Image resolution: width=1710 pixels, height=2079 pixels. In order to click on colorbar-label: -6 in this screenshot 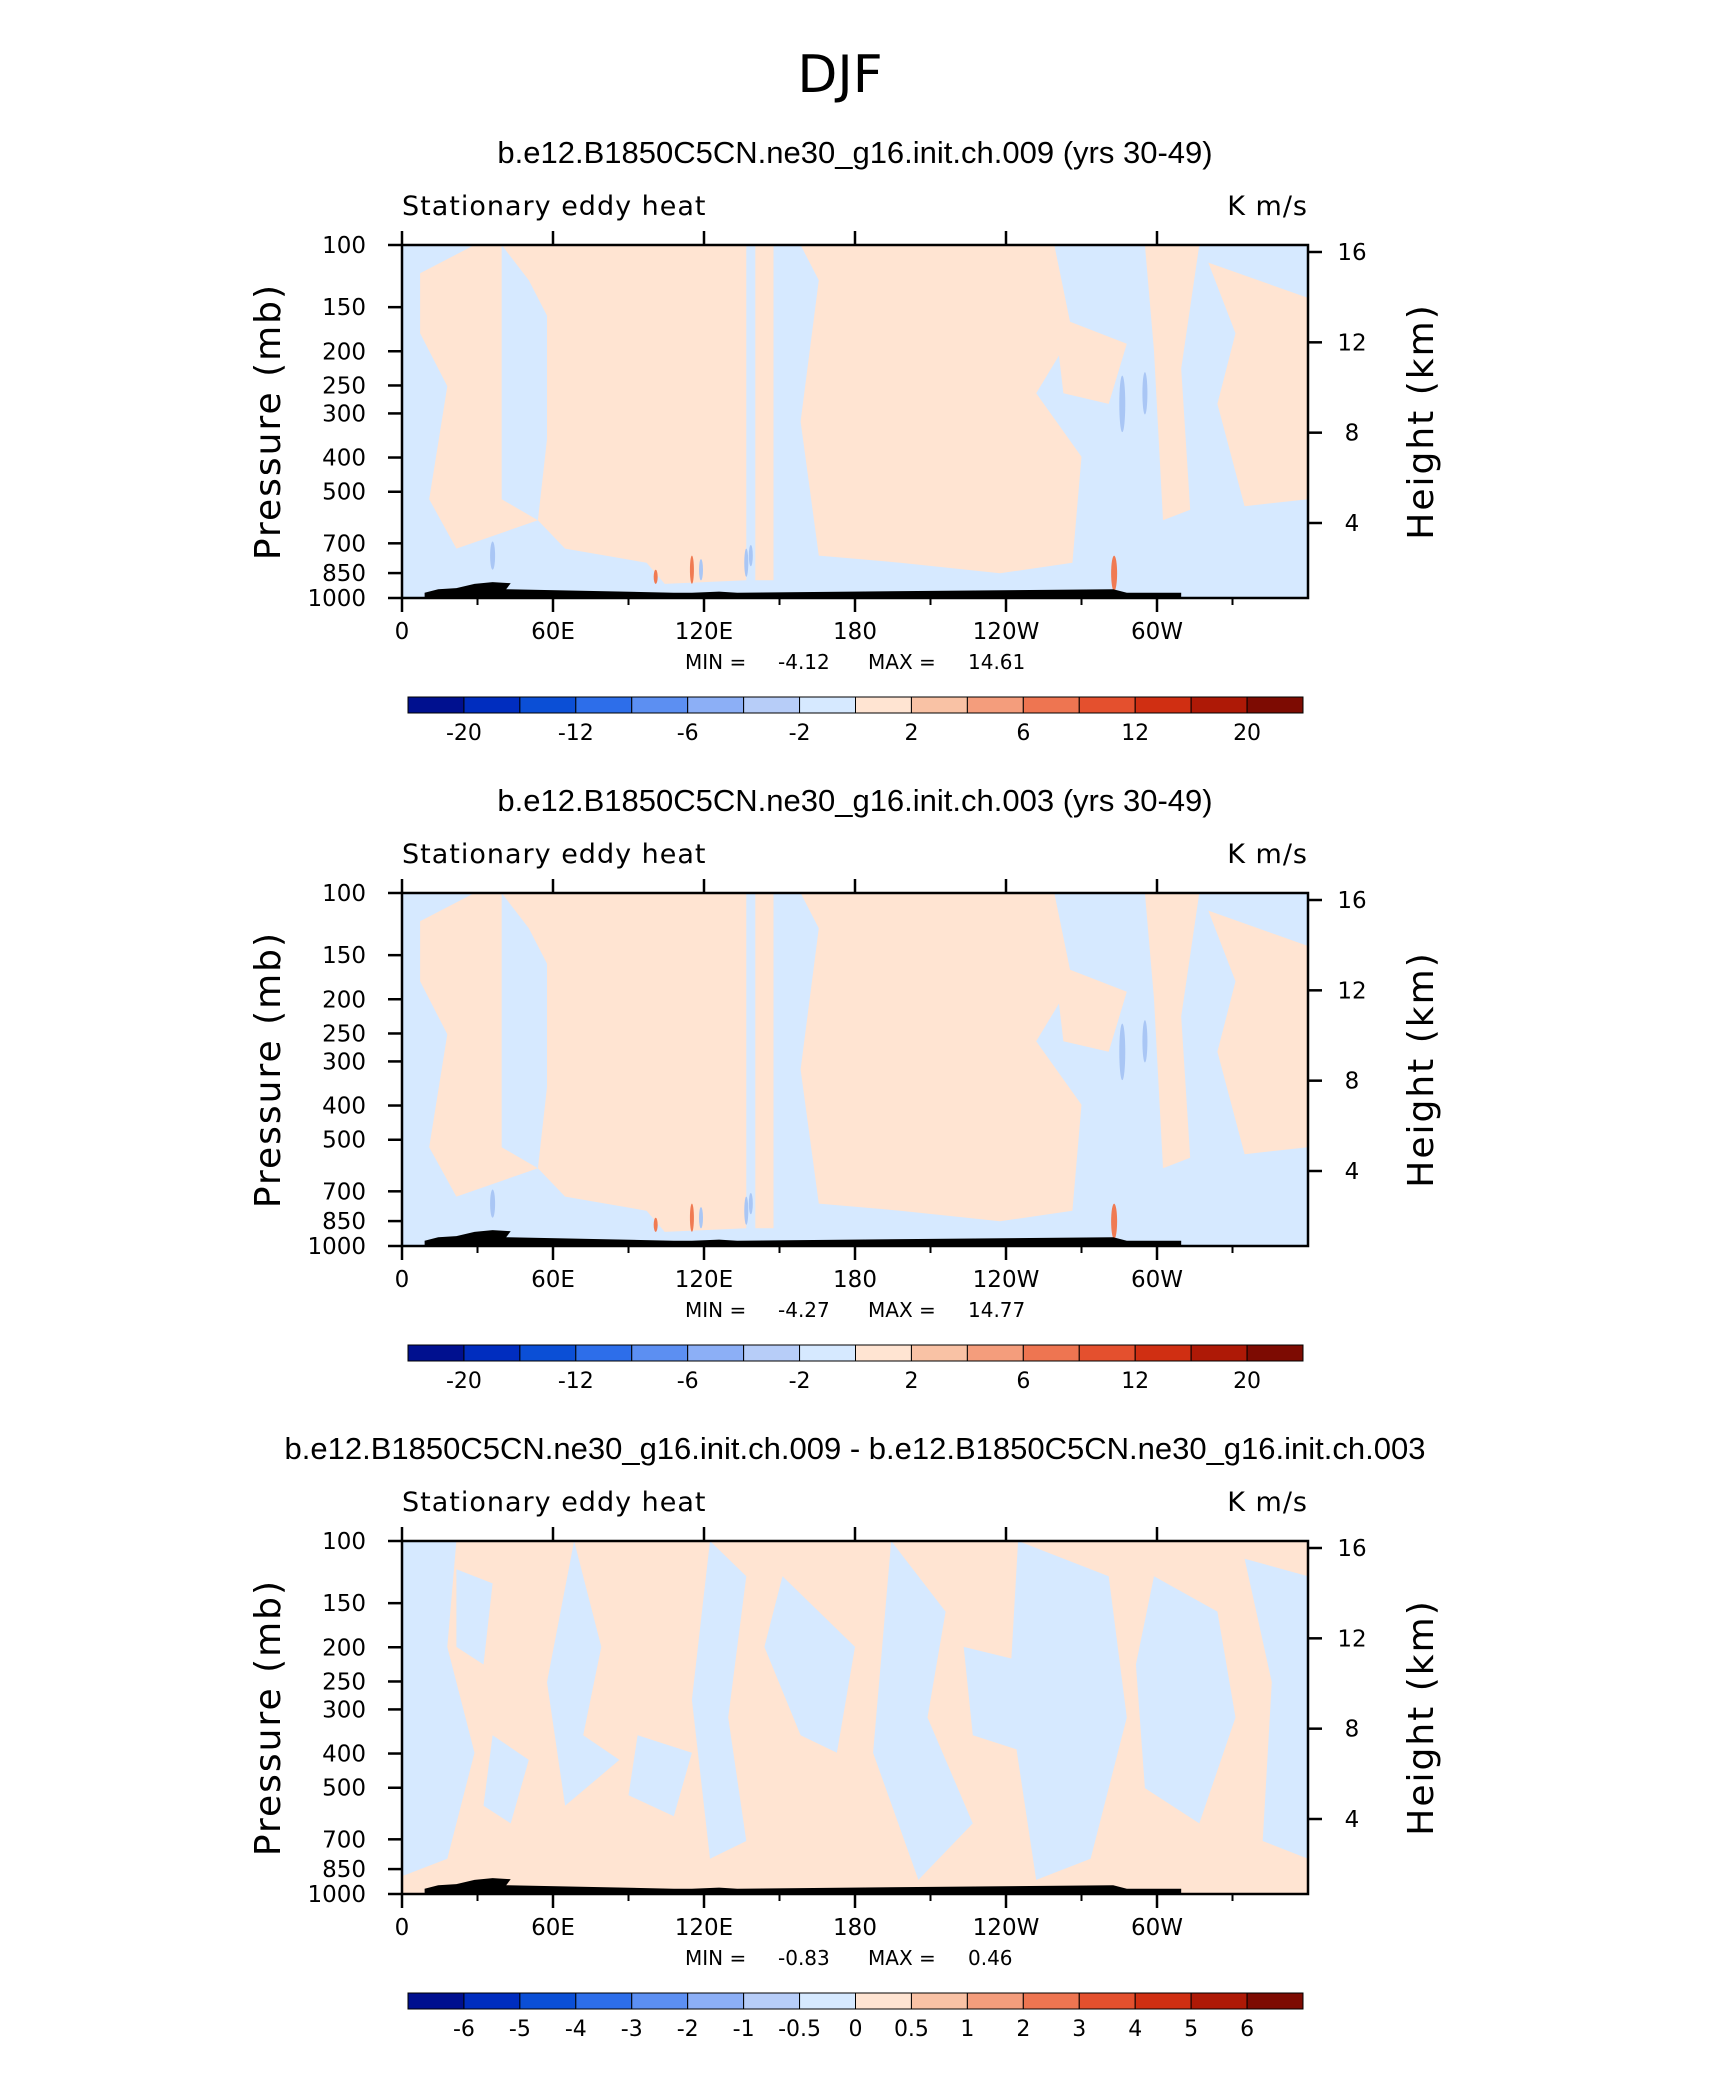, I will do `click(688, 1381)`.